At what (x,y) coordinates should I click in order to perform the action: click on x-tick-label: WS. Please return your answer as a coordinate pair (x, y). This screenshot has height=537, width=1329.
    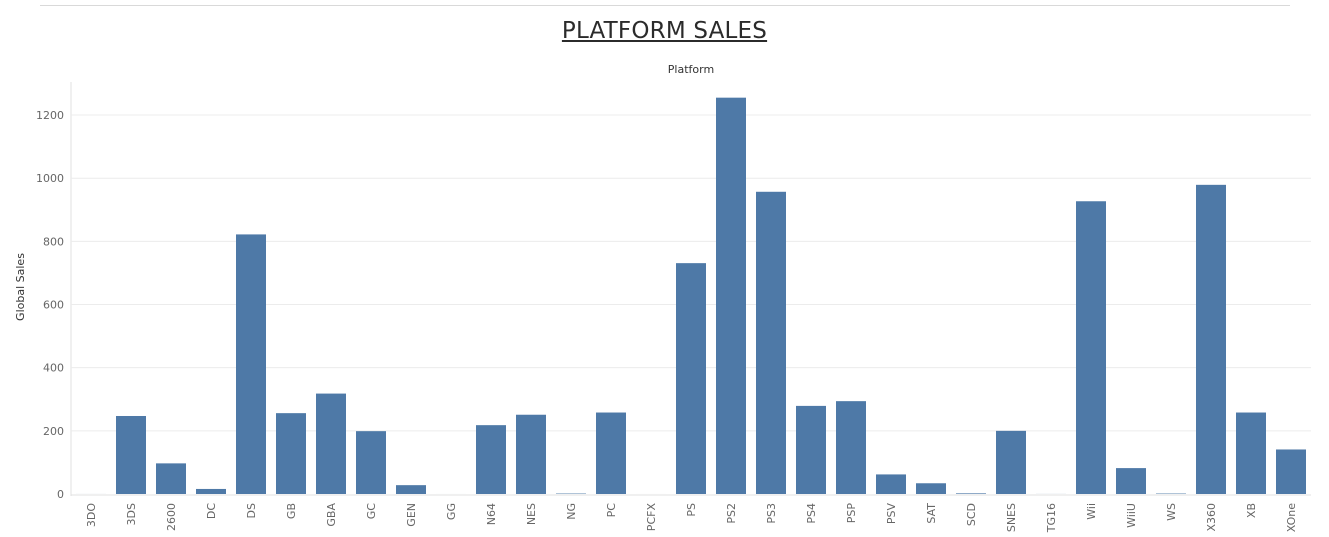
    Looking at the image, I should click on (1171, 512).